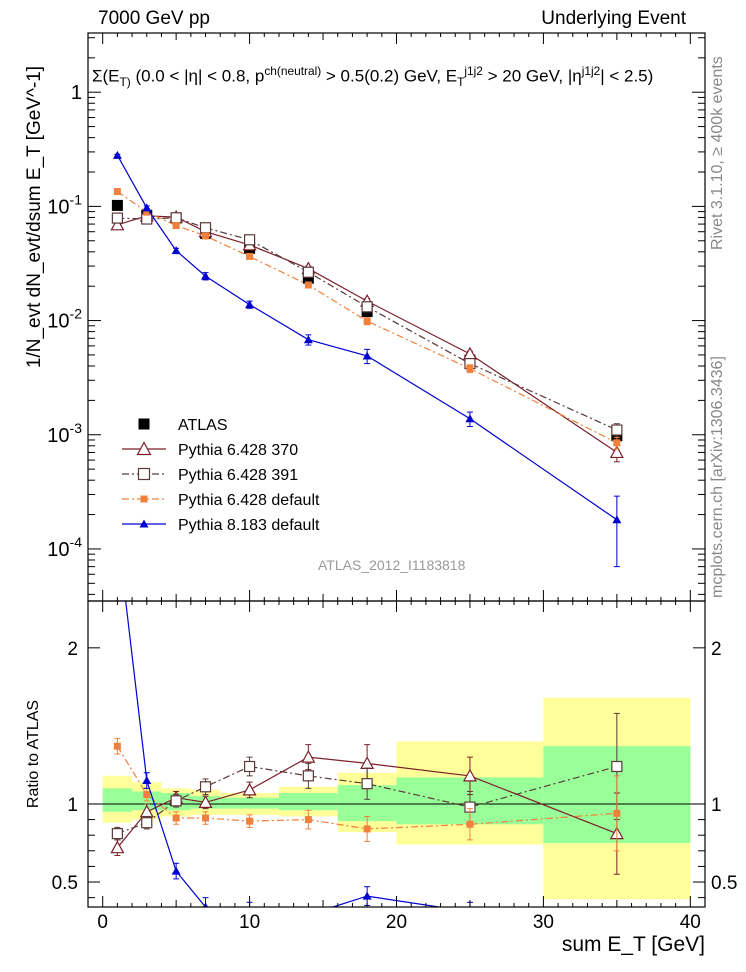  I want to click on y-tick-label: 10⁻², so click(64, 319).